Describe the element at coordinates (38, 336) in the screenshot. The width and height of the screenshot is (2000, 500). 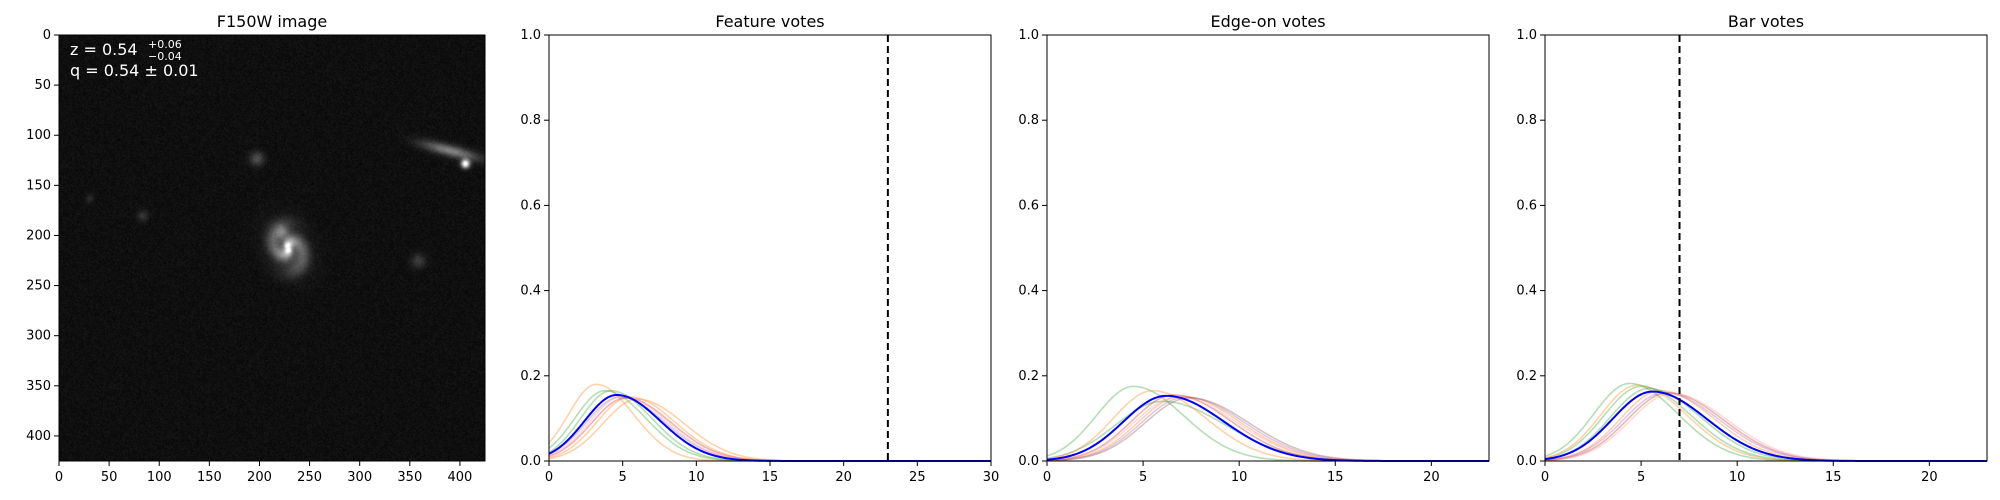
I see `y-tick-label: 300` at that location.